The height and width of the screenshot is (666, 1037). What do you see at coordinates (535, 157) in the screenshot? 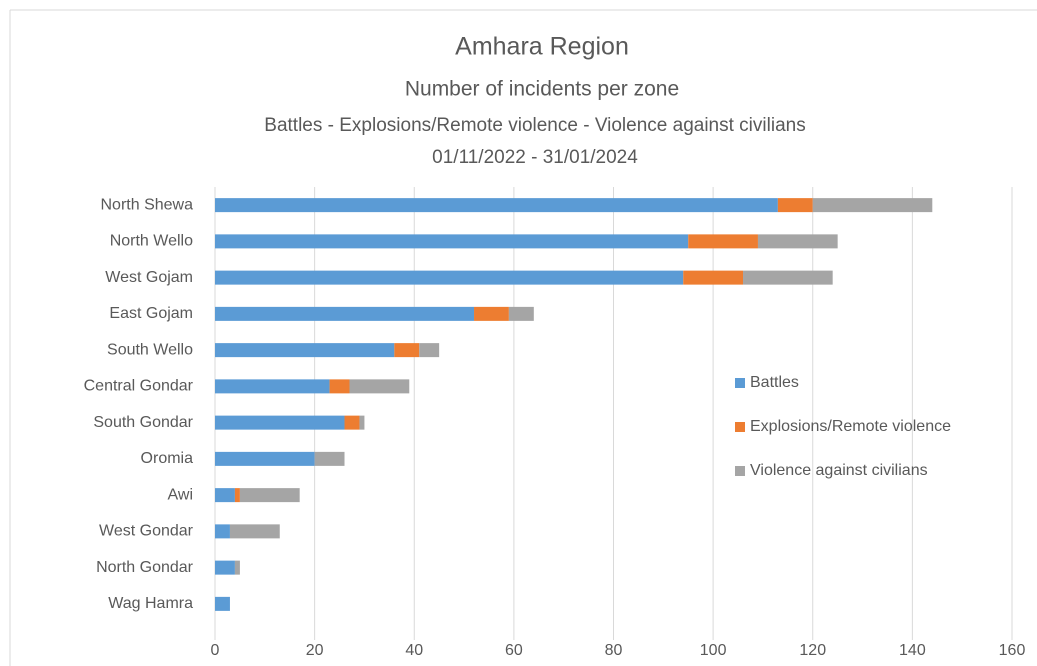
I see `chart-subtitle: 01/11/2022 - 31/01/2024` at bounding box center [535, 157].